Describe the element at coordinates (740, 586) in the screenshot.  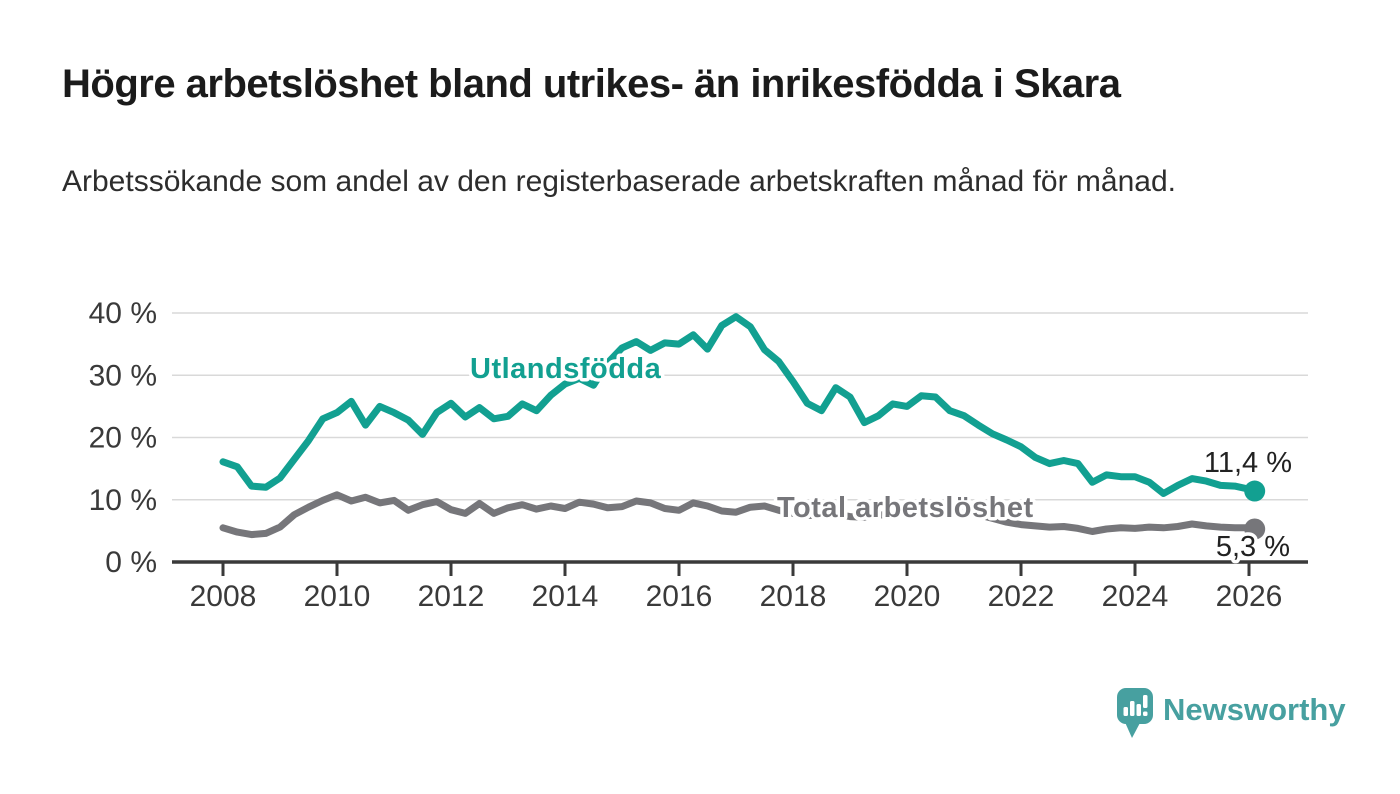
I see `chart-axis: 2008 2010 2012 2014 2016 2018 2020 2022 2024 2026` at that location.